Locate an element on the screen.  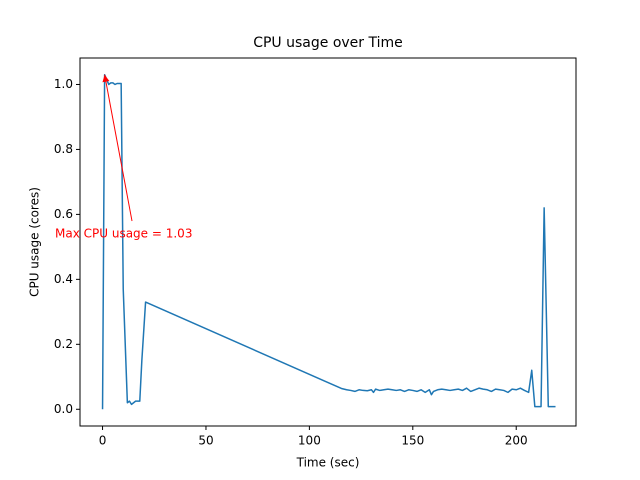
y-axis-label: CPU usage (cores) is located at coordinates (35, 242).